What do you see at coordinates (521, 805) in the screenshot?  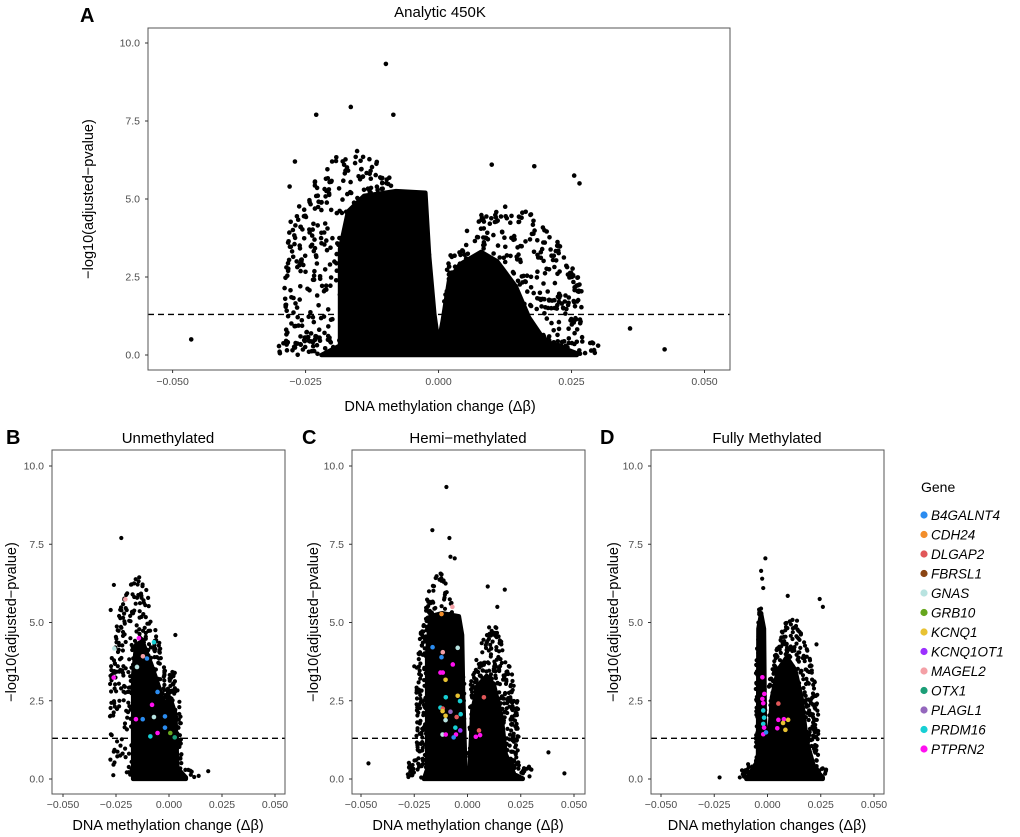 I see `x-tick-label: 0.025` at bounding box center [521, 805].